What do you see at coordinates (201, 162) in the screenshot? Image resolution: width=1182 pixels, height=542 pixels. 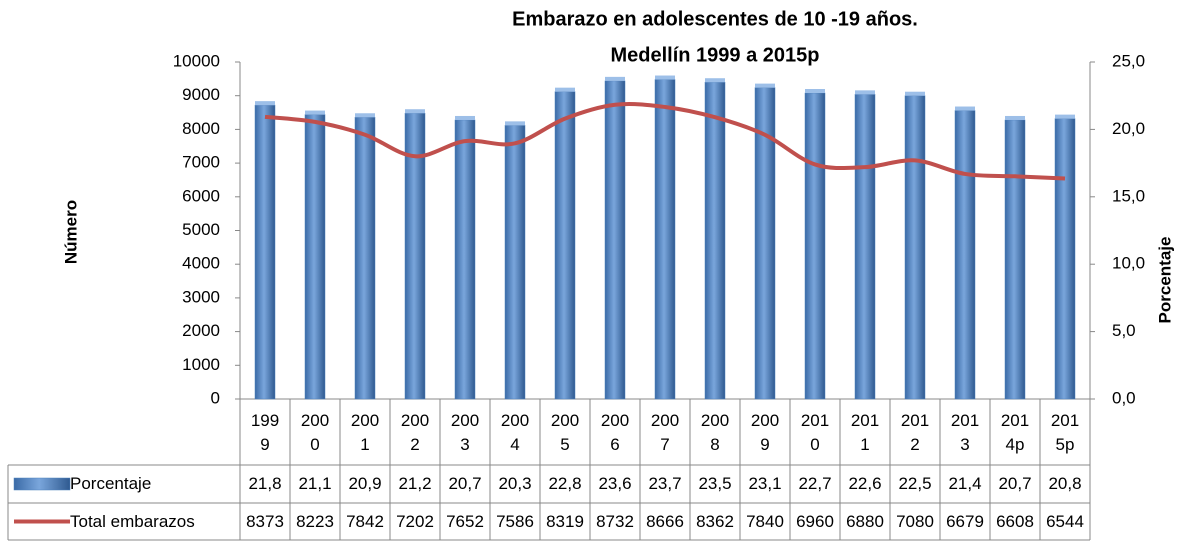 I see `y-tick-label: 7000` at bounding box center [201, 162].